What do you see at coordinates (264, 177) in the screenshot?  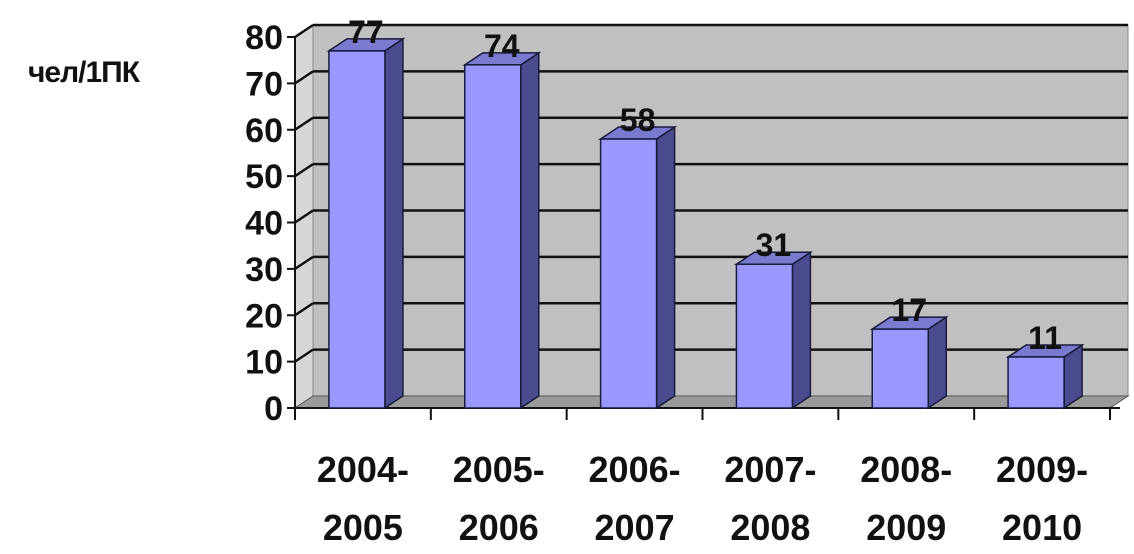 I see `y-tick-label: 50` at bounding box center [264, 177].